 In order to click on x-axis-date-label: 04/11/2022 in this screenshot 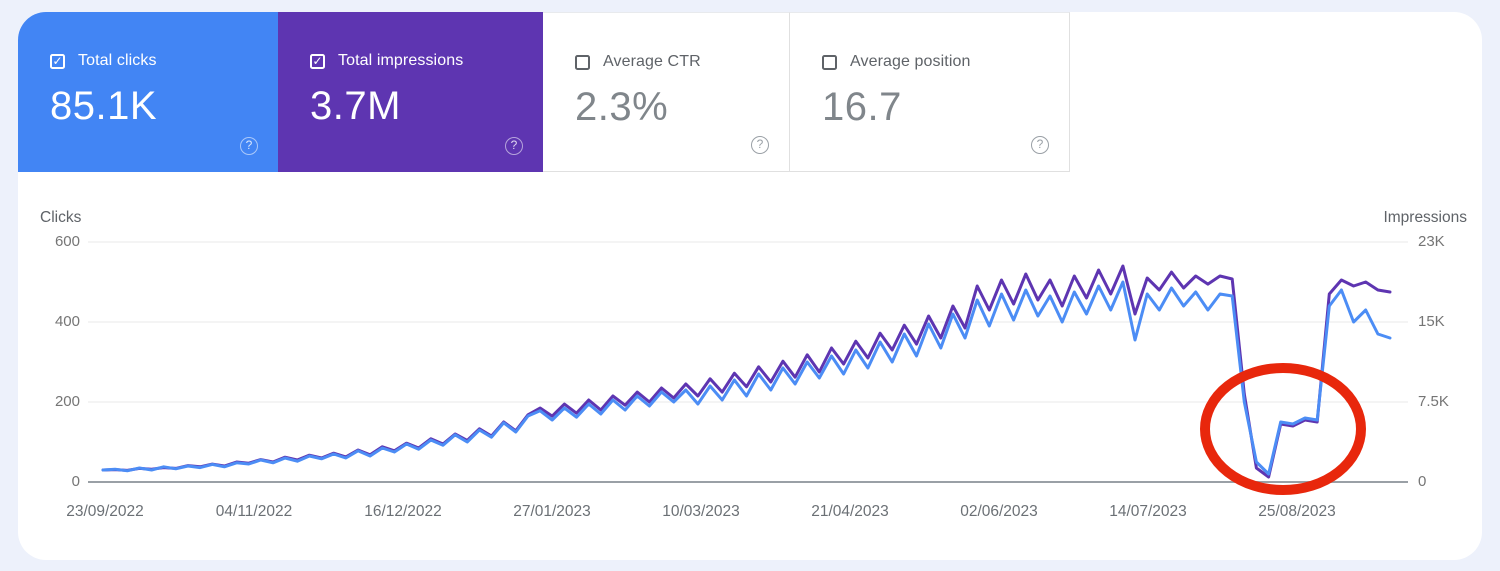, I will do `click(254, 511)`.